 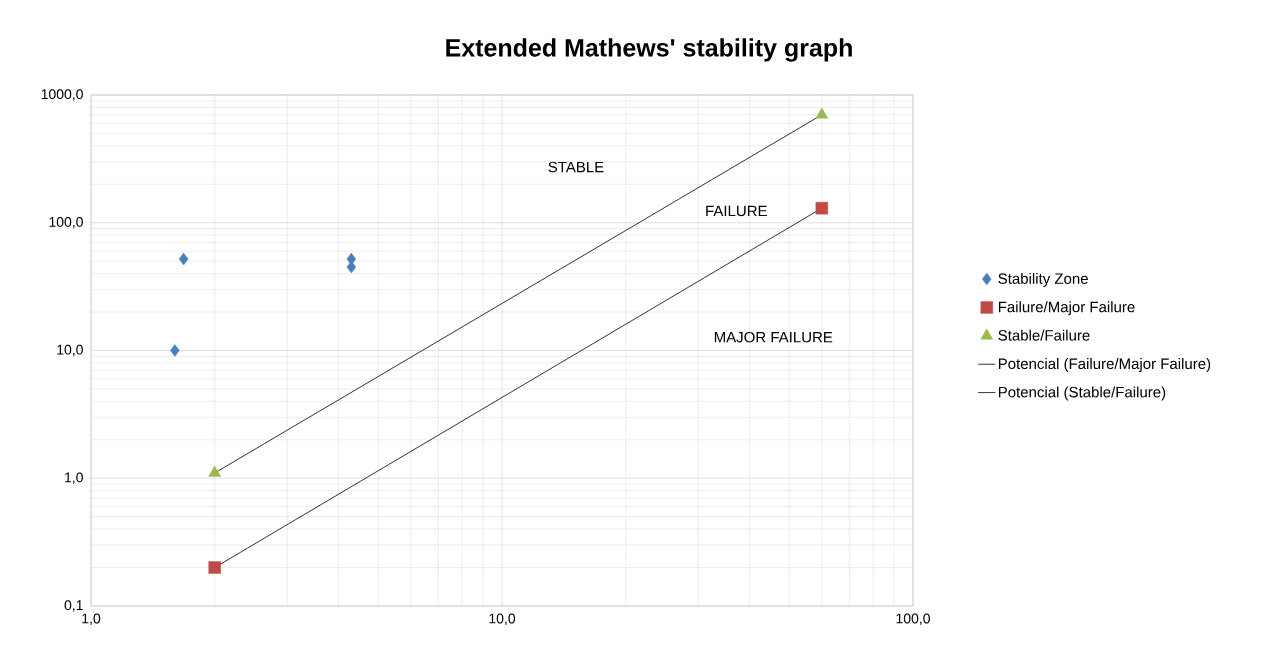 What do you see at coordinates (913, 619) in the screenshot?
I see `x-tick-label: 100,0` at bounding box center [913, 619].